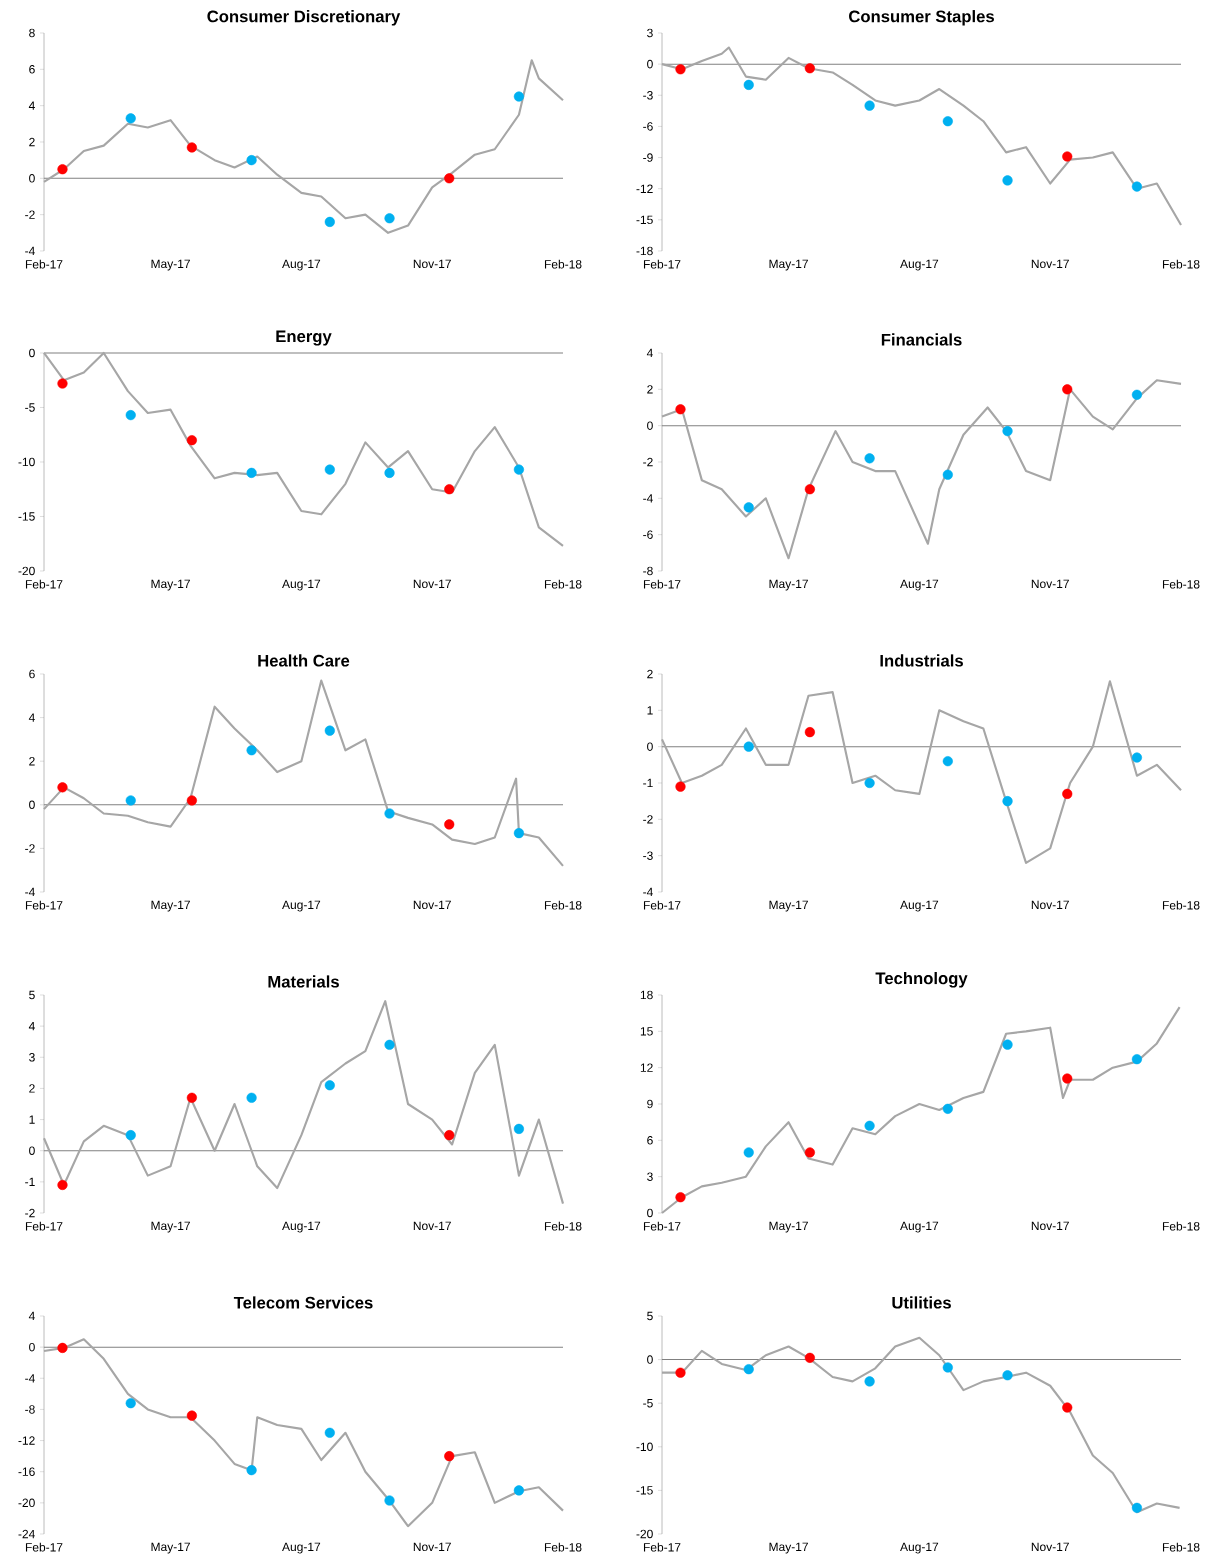 The image size is (1211, 1566). What do you see at coordinates (30, 407) in the screenshot?
I see `y-tick-label: -5` at bounding box center [30, 407].